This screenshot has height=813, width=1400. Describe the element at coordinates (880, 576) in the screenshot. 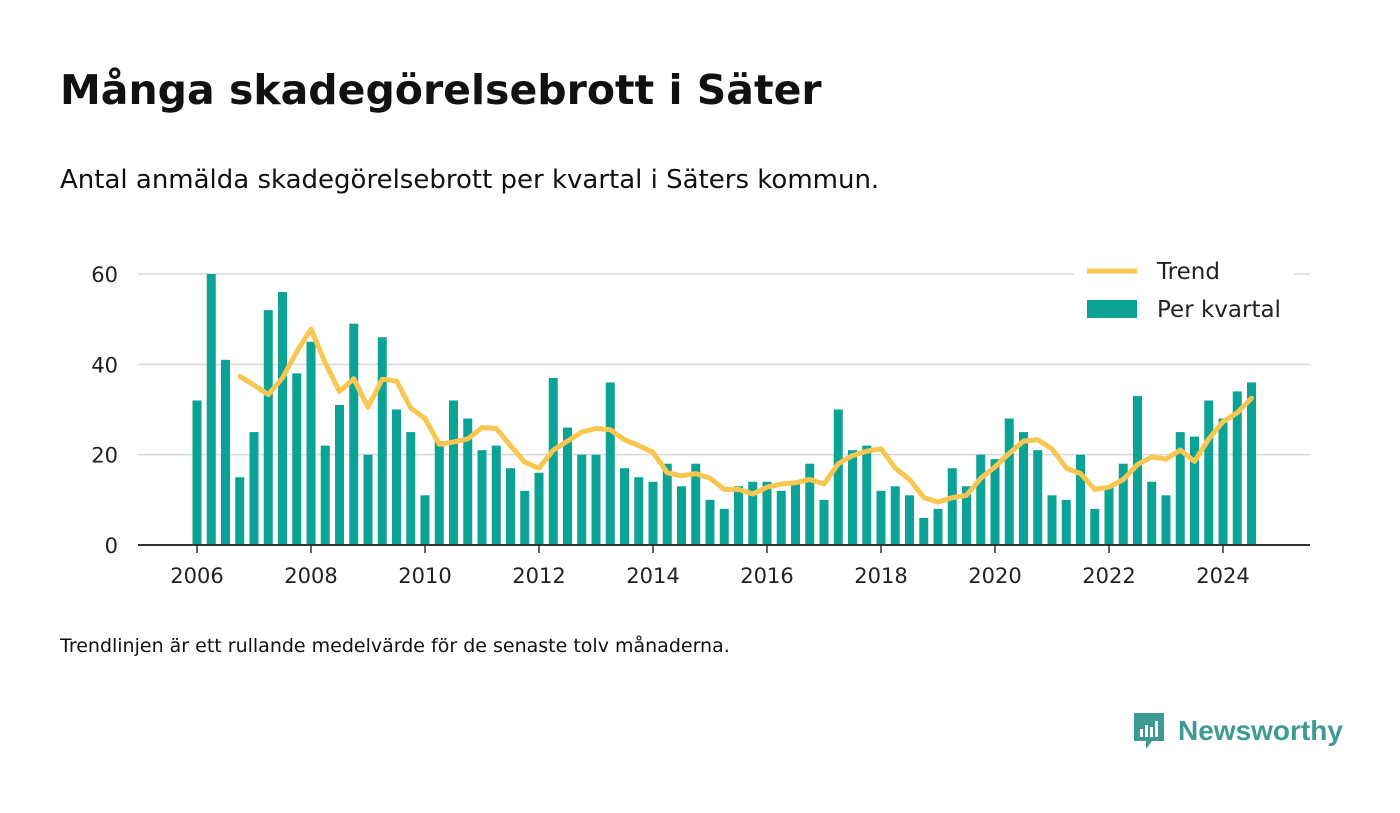

I see `x-tick-label: 2018` at that location.